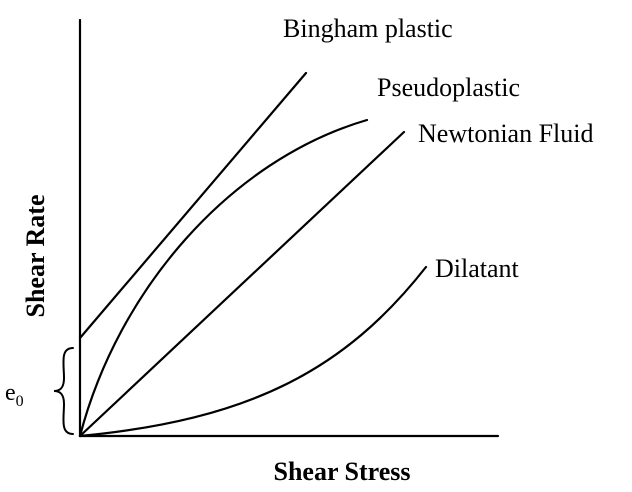  I want to click on yield-marker-subscript: 0, so click(20, 401).